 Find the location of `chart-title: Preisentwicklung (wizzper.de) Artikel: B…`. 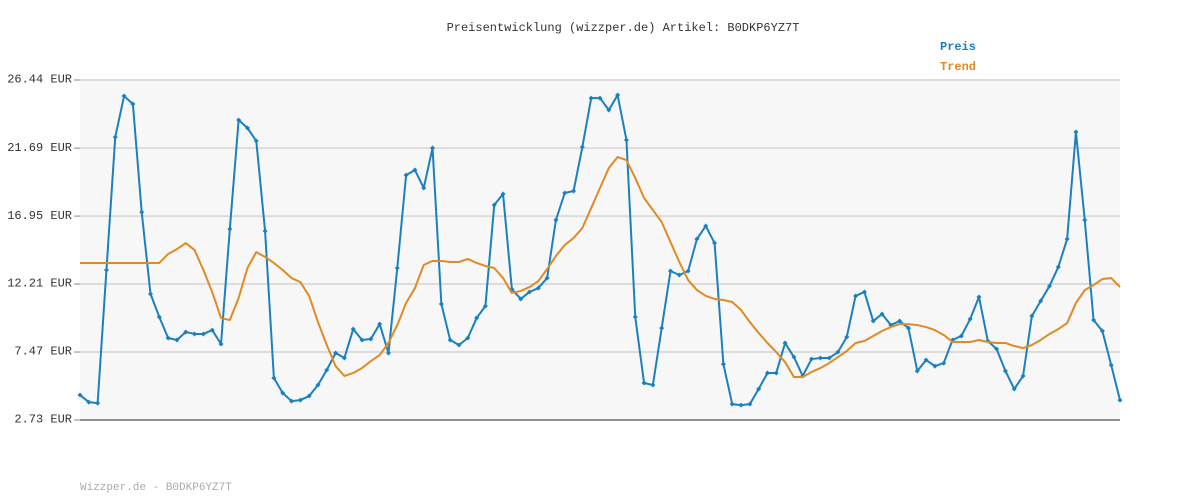

chart-title: Preisentwicklung (wizzper.de) Artikel: B… is located at coordinates (623, 28).